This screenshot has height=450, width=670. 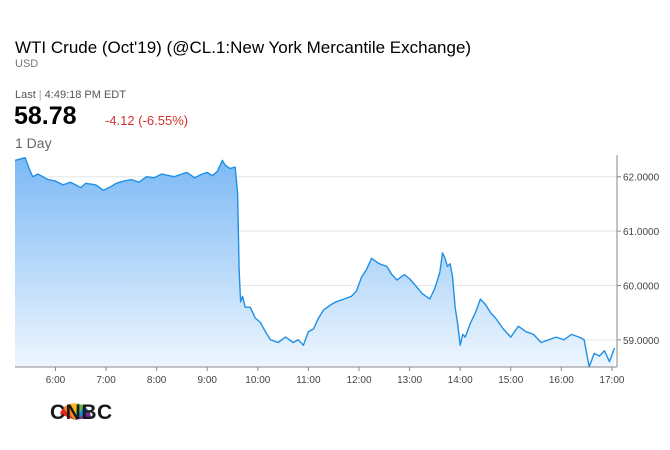 I want to click on x-tick-label: 10:00, so click(x=257, y=380).